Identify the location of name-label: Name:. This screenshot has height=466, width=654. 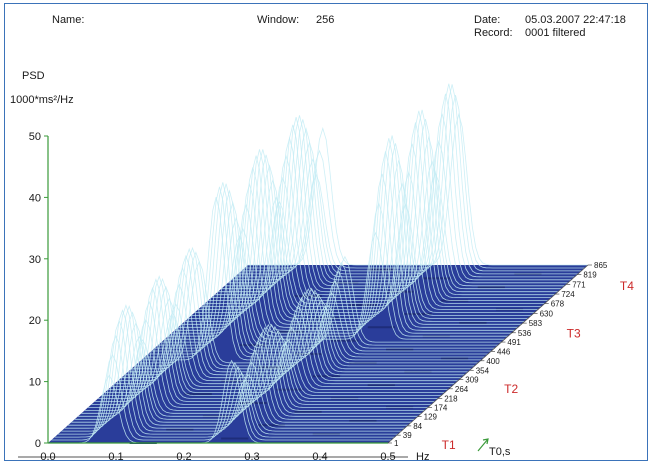
(68, 20).